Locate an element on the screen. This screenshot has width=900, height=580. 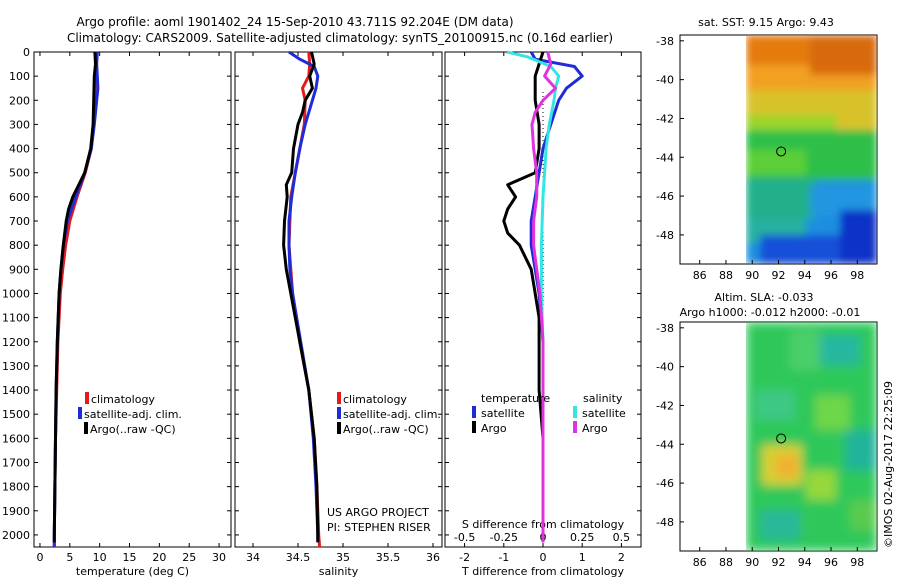
y-tick-label: 100 is located at coordinates (19, 76).